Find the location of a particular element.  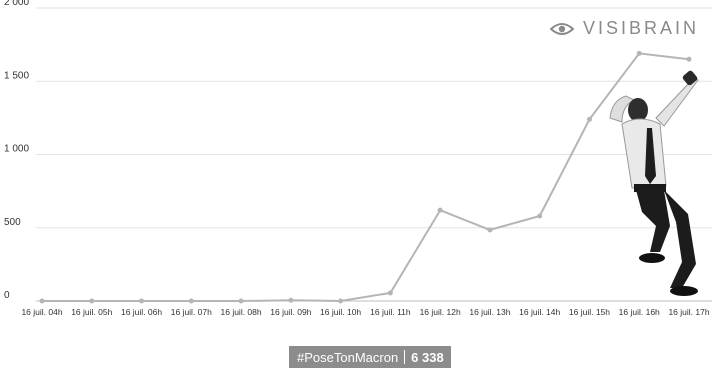

x-tick-label: 16 juil. 05h is located at coordinates (91, 312).